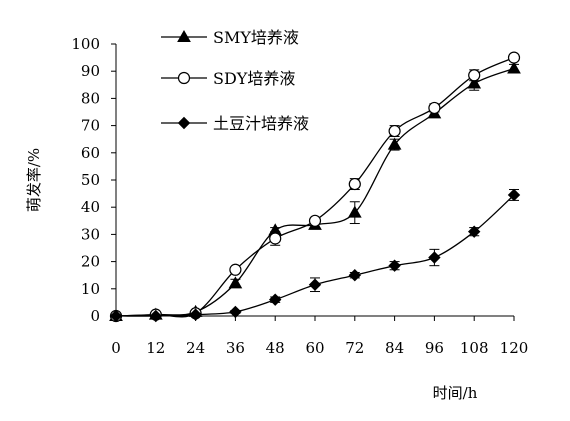 The width and height of the screenshot is (570, 421). What do you see at coordinates (455, 393) in the screenshot?
I see `x-axis-label: 时间/h` at bounding box center [455, 393].